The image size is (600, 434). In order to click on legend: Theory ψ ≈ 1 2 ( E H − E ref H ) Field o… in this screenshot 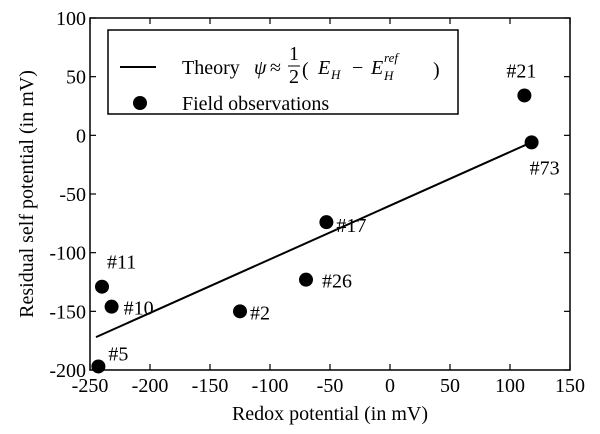, I will do `click(283, 72)`.